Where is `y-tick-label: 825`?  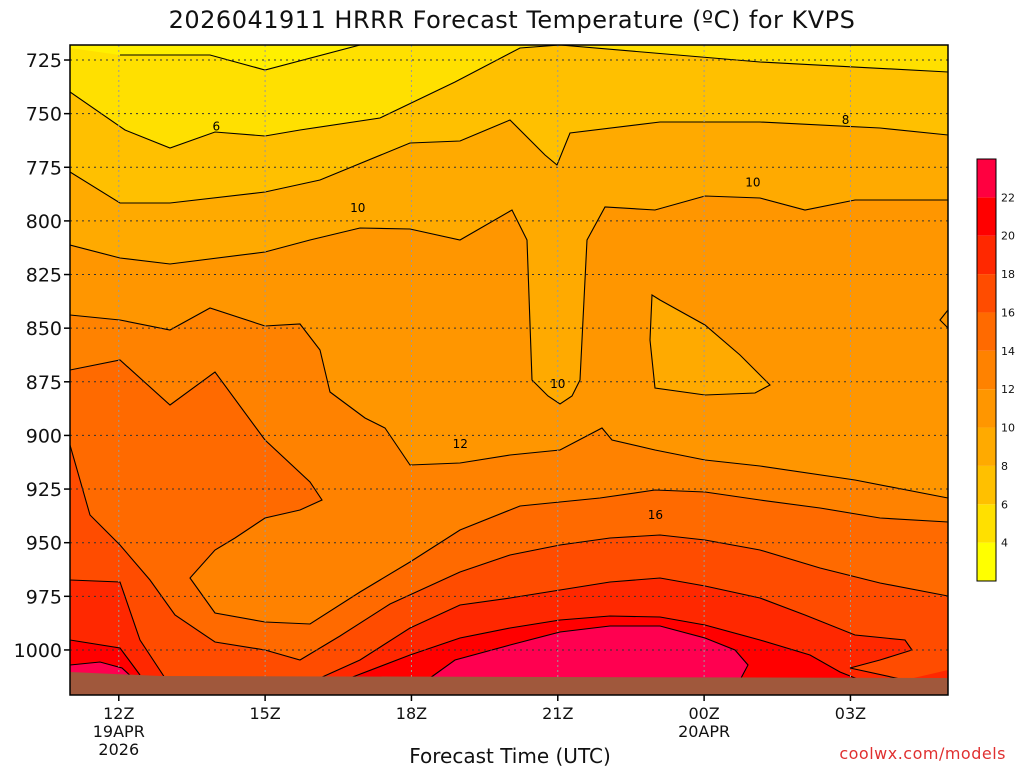 y-tick-label: 825 is located at coordinates (44, 276).